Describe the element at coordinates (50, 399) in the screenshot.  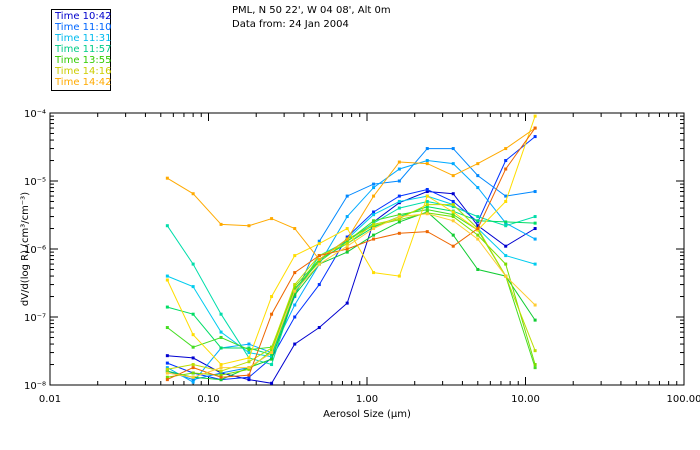
I see `x-tick-label: 0.01` at that location.